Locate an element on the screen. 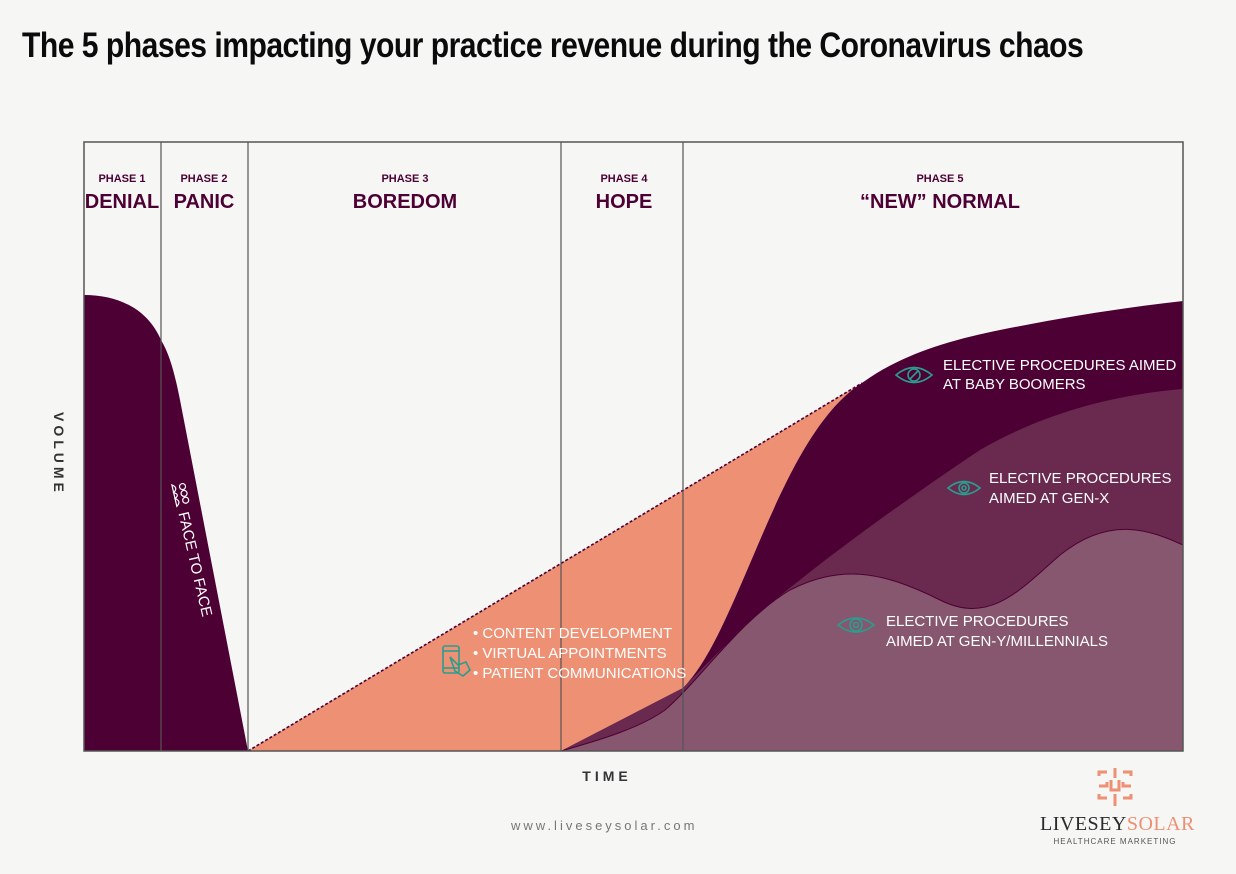 Image resolution: width=1236 pixels, height=874 pixels. phase-header-1: PHASE 1 DENIAL is located at coordinates (122, 193).